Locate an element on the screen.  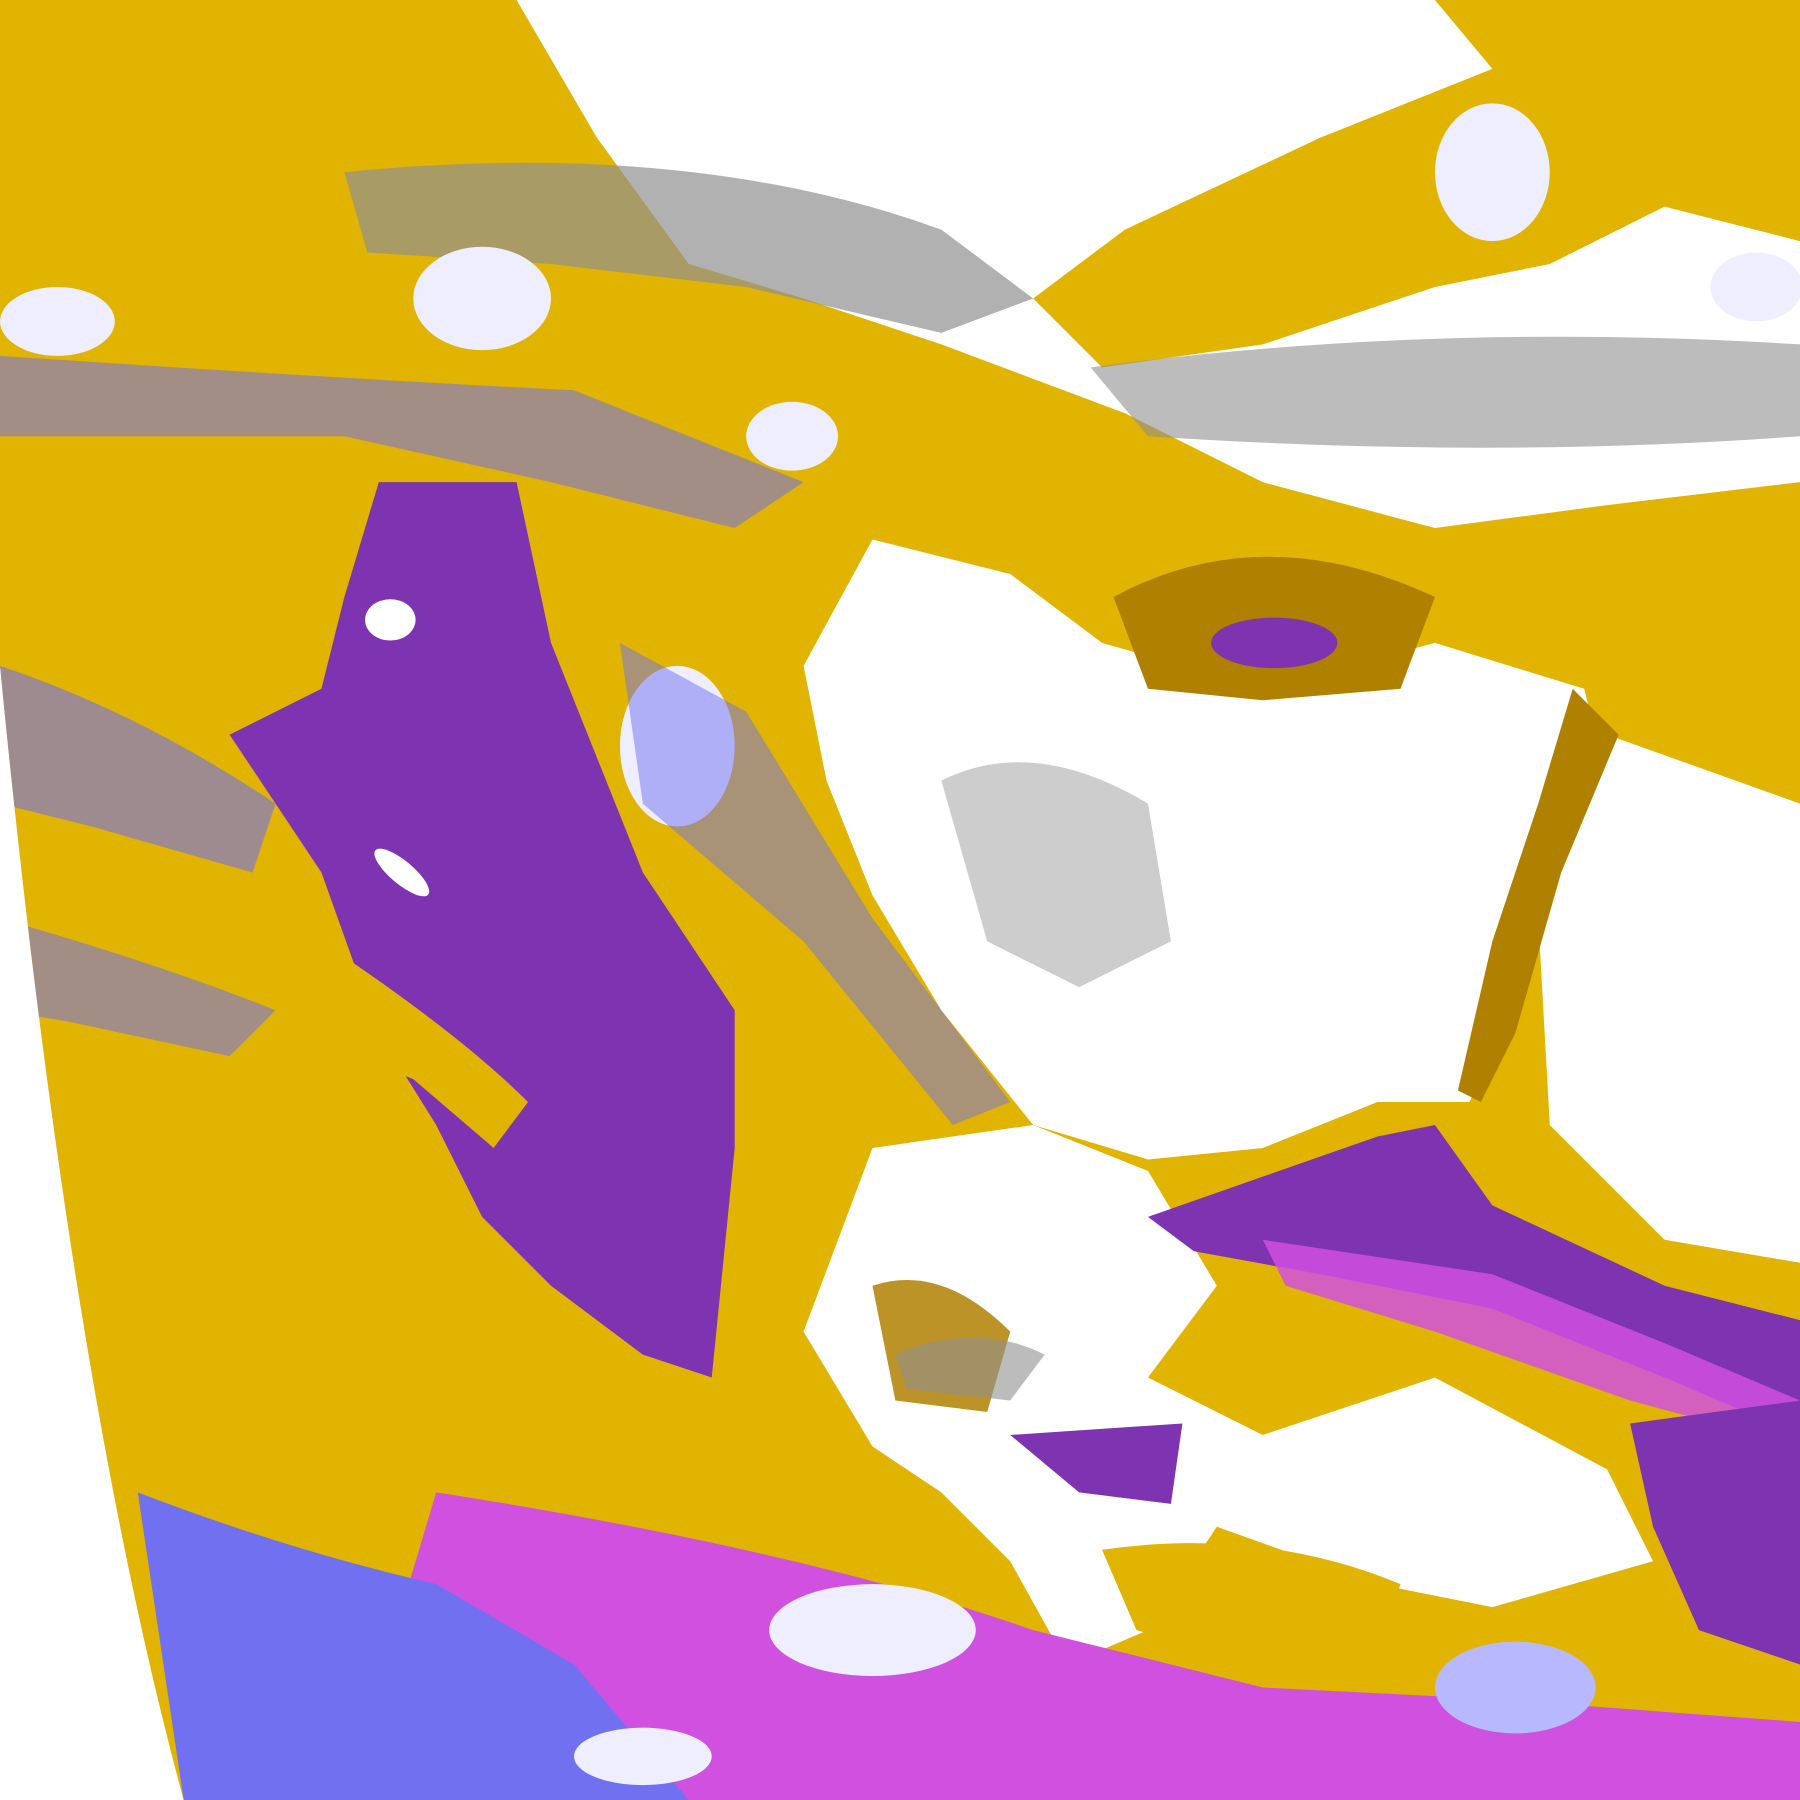
periwinkle-band-north is located at coordinates (402, 442).